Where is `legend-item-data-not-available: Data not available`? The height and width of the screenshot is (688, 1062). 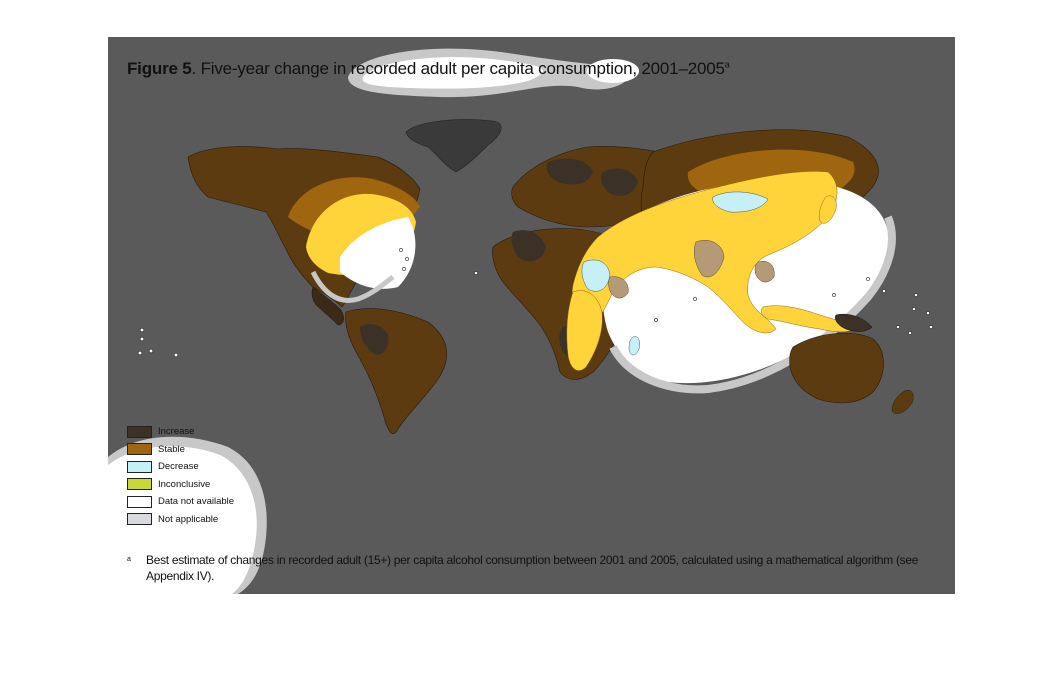
legend-item-data-not-available: Data not available is located at coordinates (180, 502).